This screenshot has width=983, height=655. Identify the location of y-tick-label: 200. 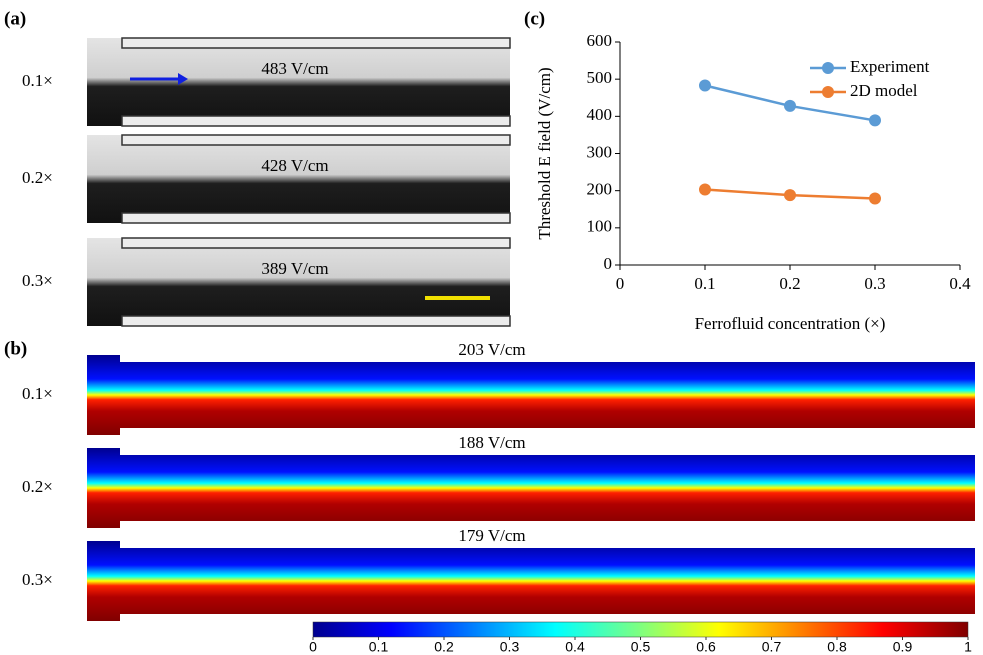
(600, 189).